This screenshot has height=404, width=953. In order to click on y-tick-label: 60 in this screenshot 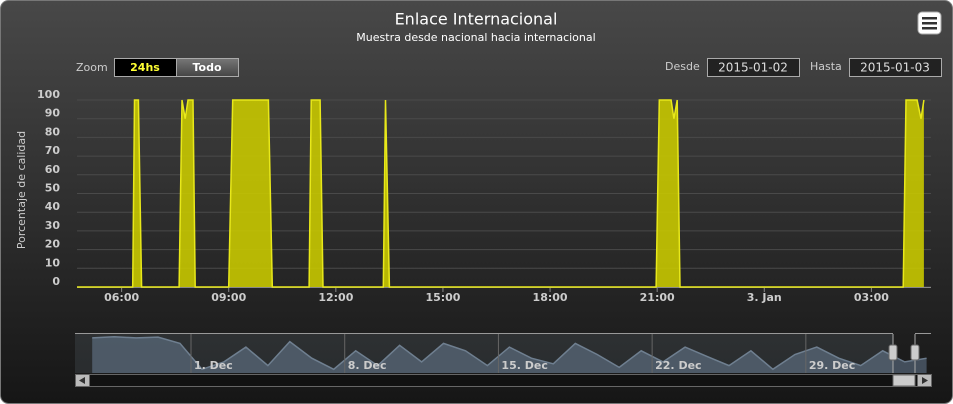, I will do `click(53, 169)`.